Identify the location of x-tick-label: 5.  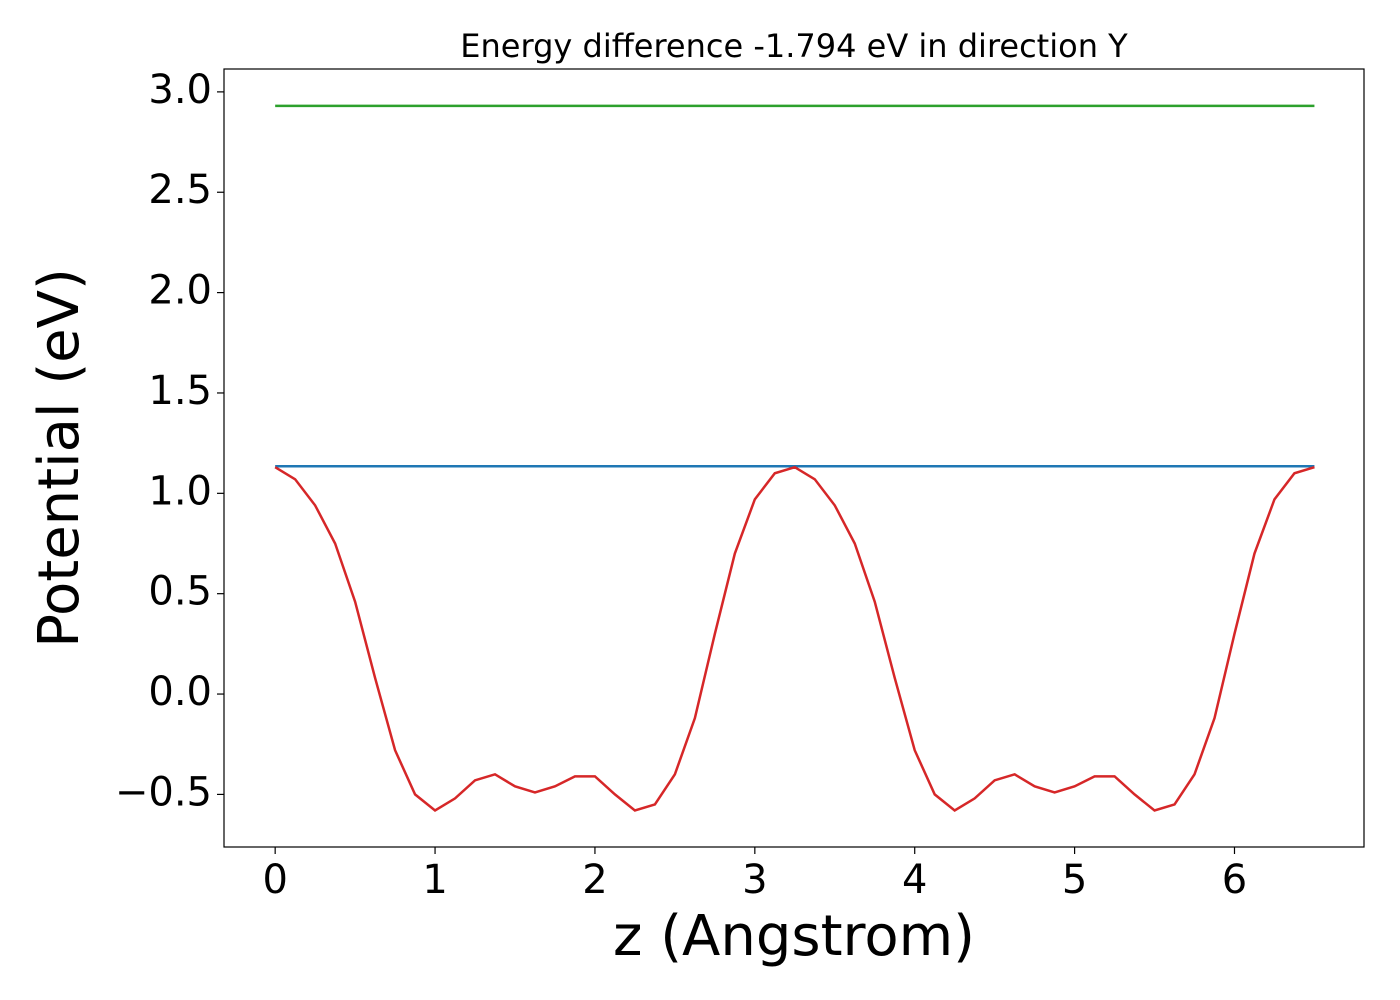
(1074, 880).